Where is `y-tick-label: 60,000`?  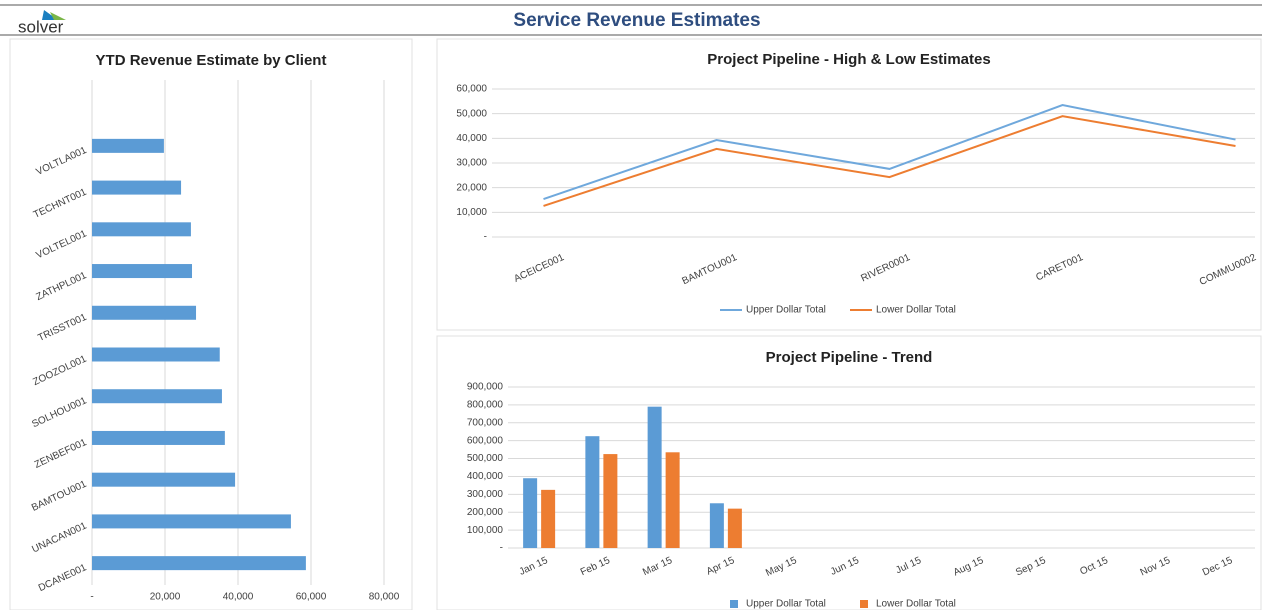 y-tick-label: 60,000 is located at coordinates (471, 89).